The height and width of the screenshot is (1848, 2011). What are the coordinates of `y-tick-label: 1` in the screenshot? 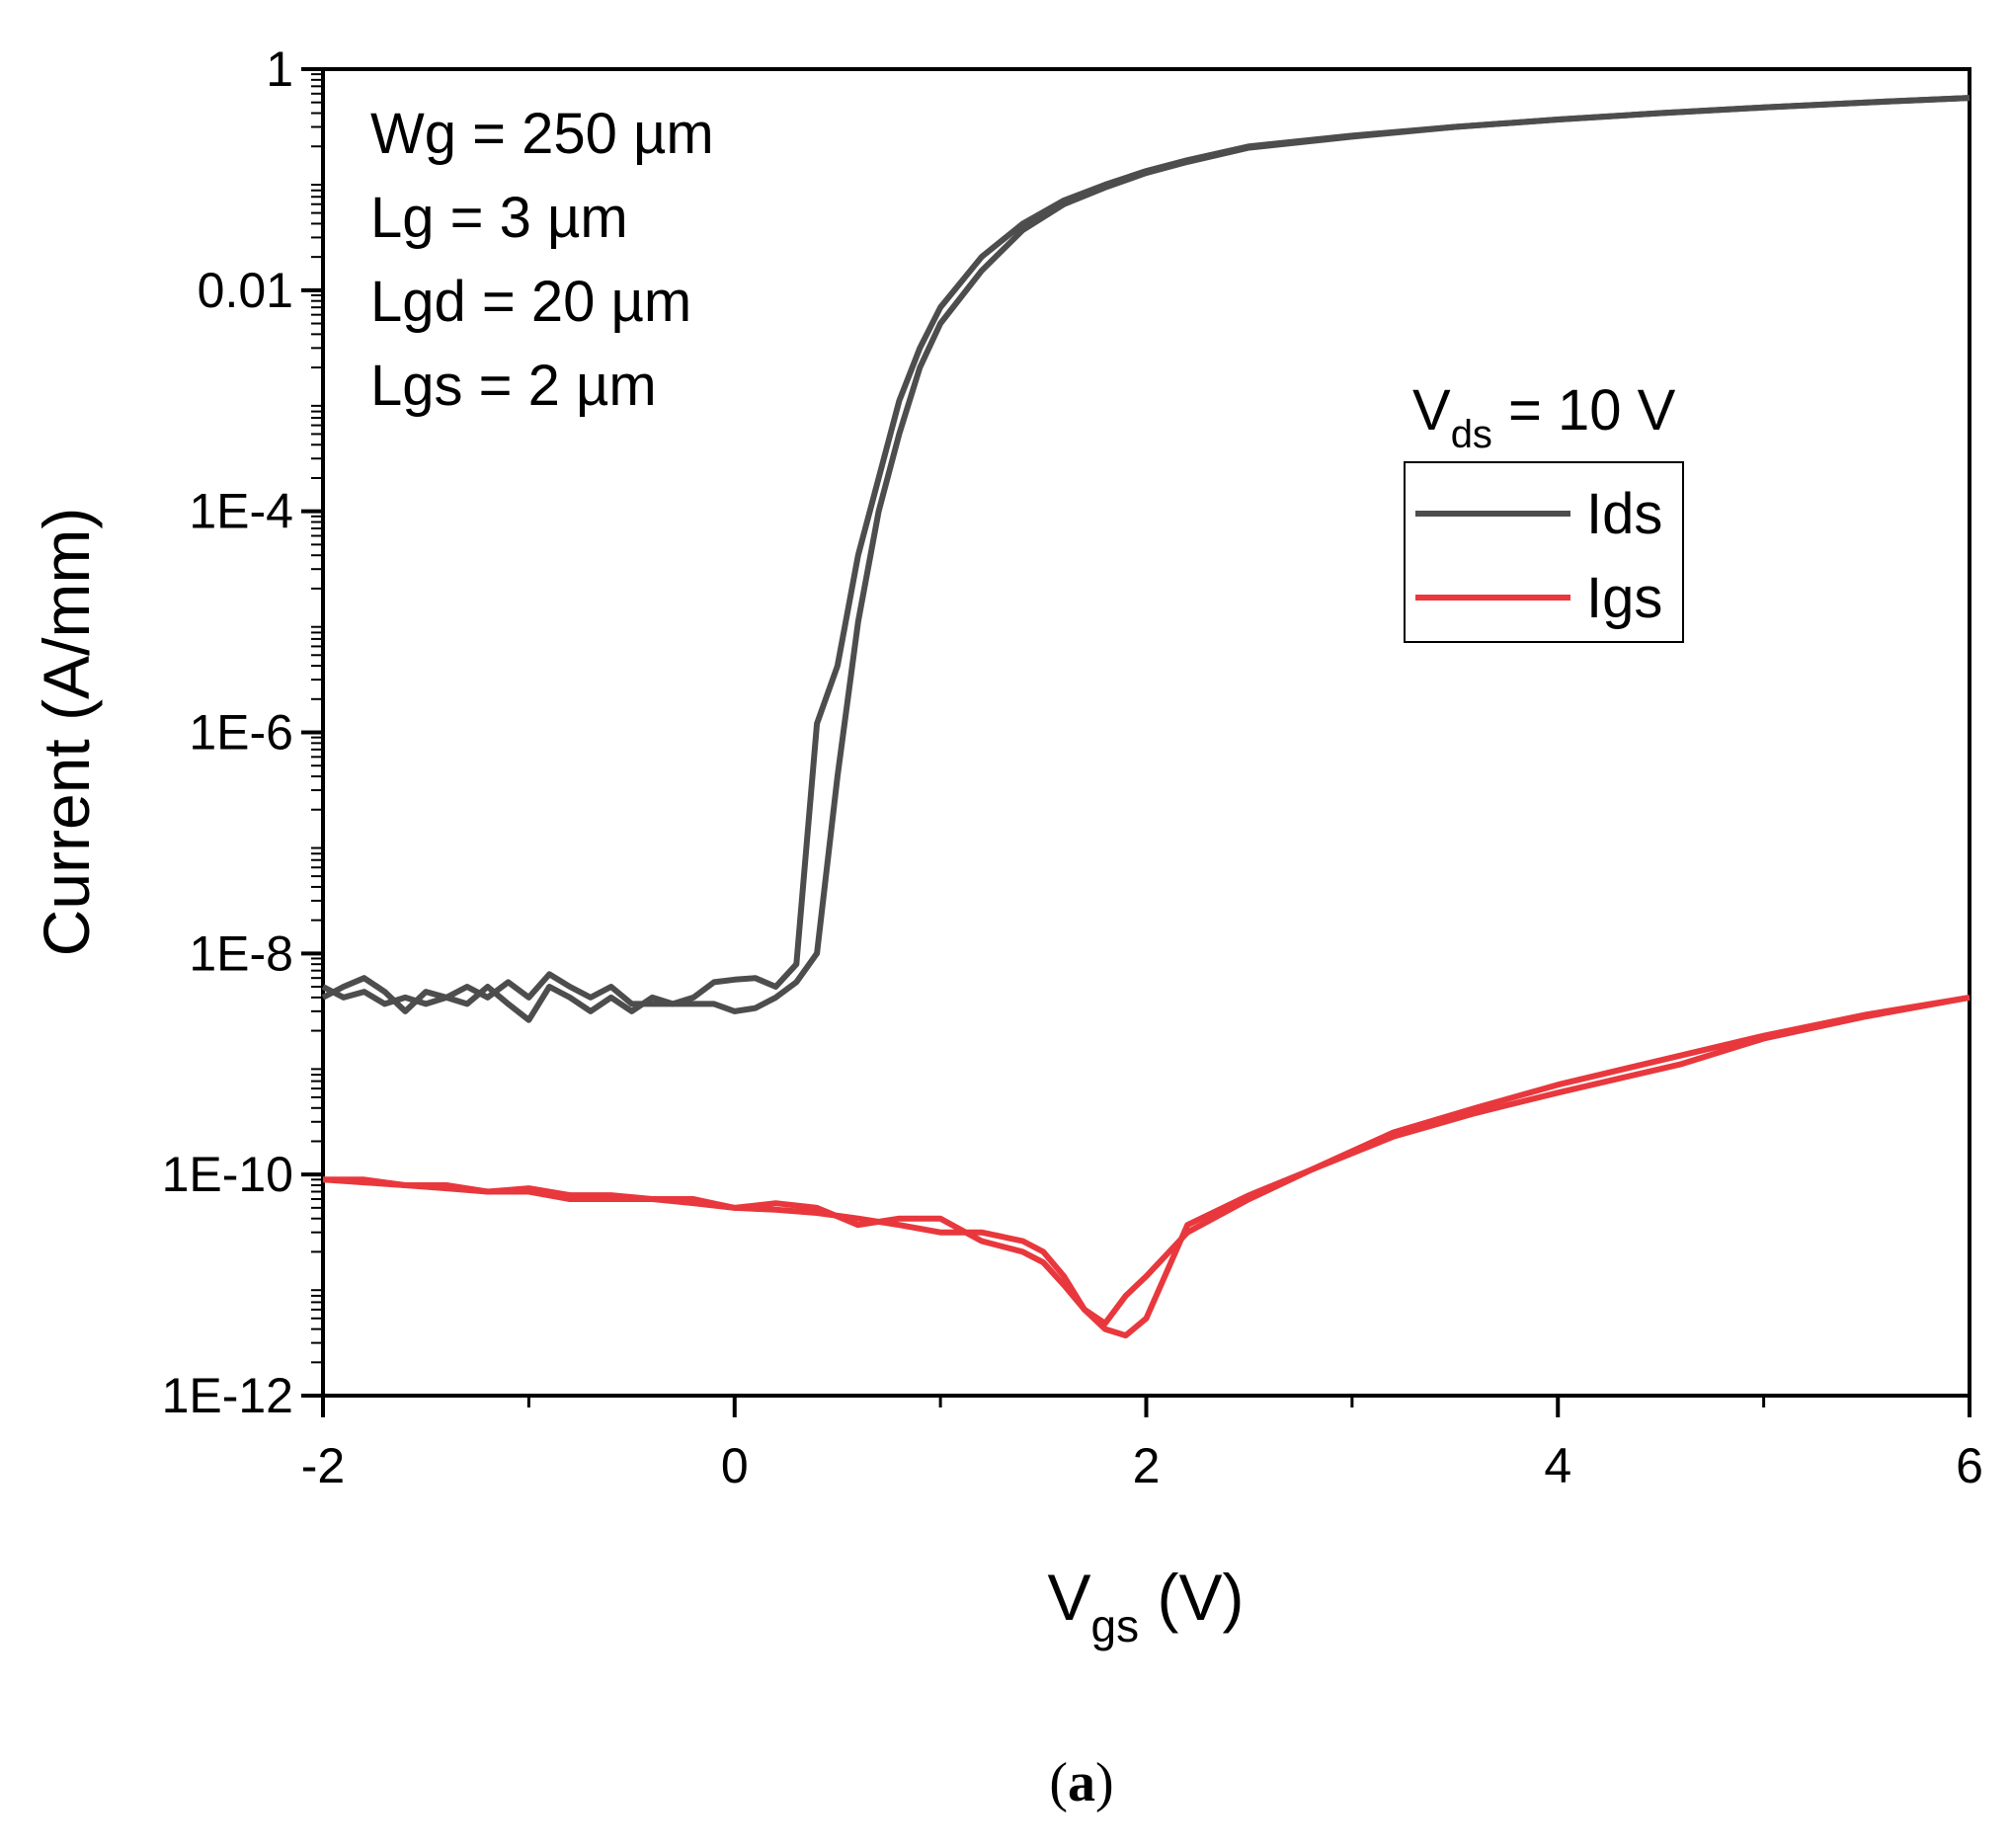 It's located at (279, 69).